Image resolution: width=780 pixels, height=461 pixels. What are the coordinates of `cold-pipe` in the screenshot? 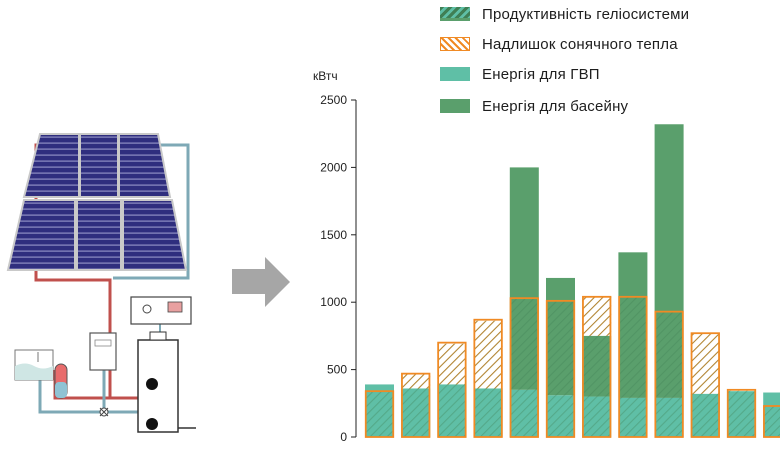 It's located at (151, 211).